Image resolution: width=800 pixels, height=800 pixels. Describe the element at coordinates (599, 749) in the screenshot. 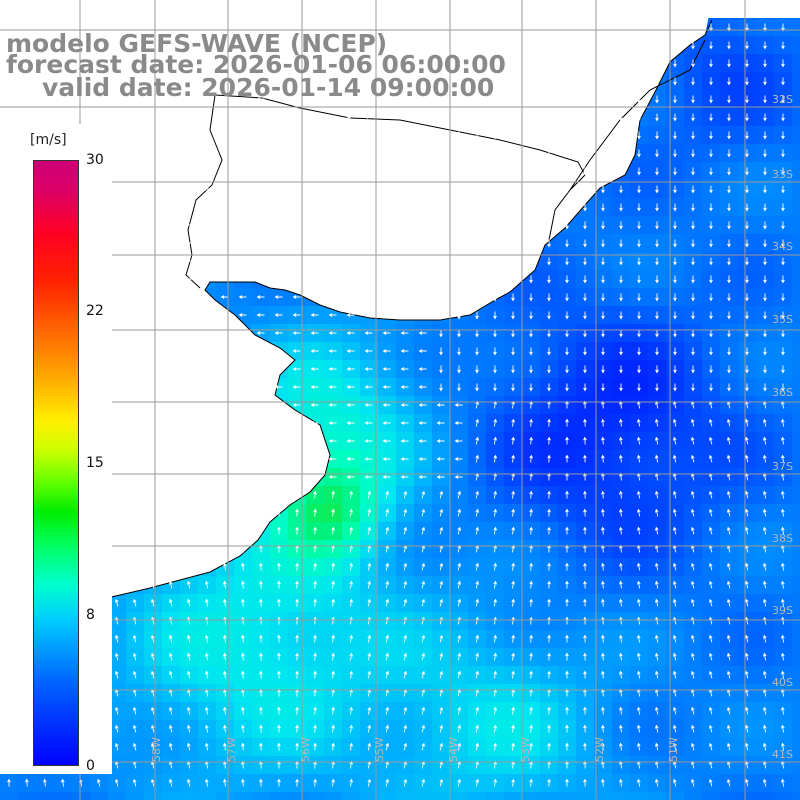

I see `longitude-label: 52W` at that location.